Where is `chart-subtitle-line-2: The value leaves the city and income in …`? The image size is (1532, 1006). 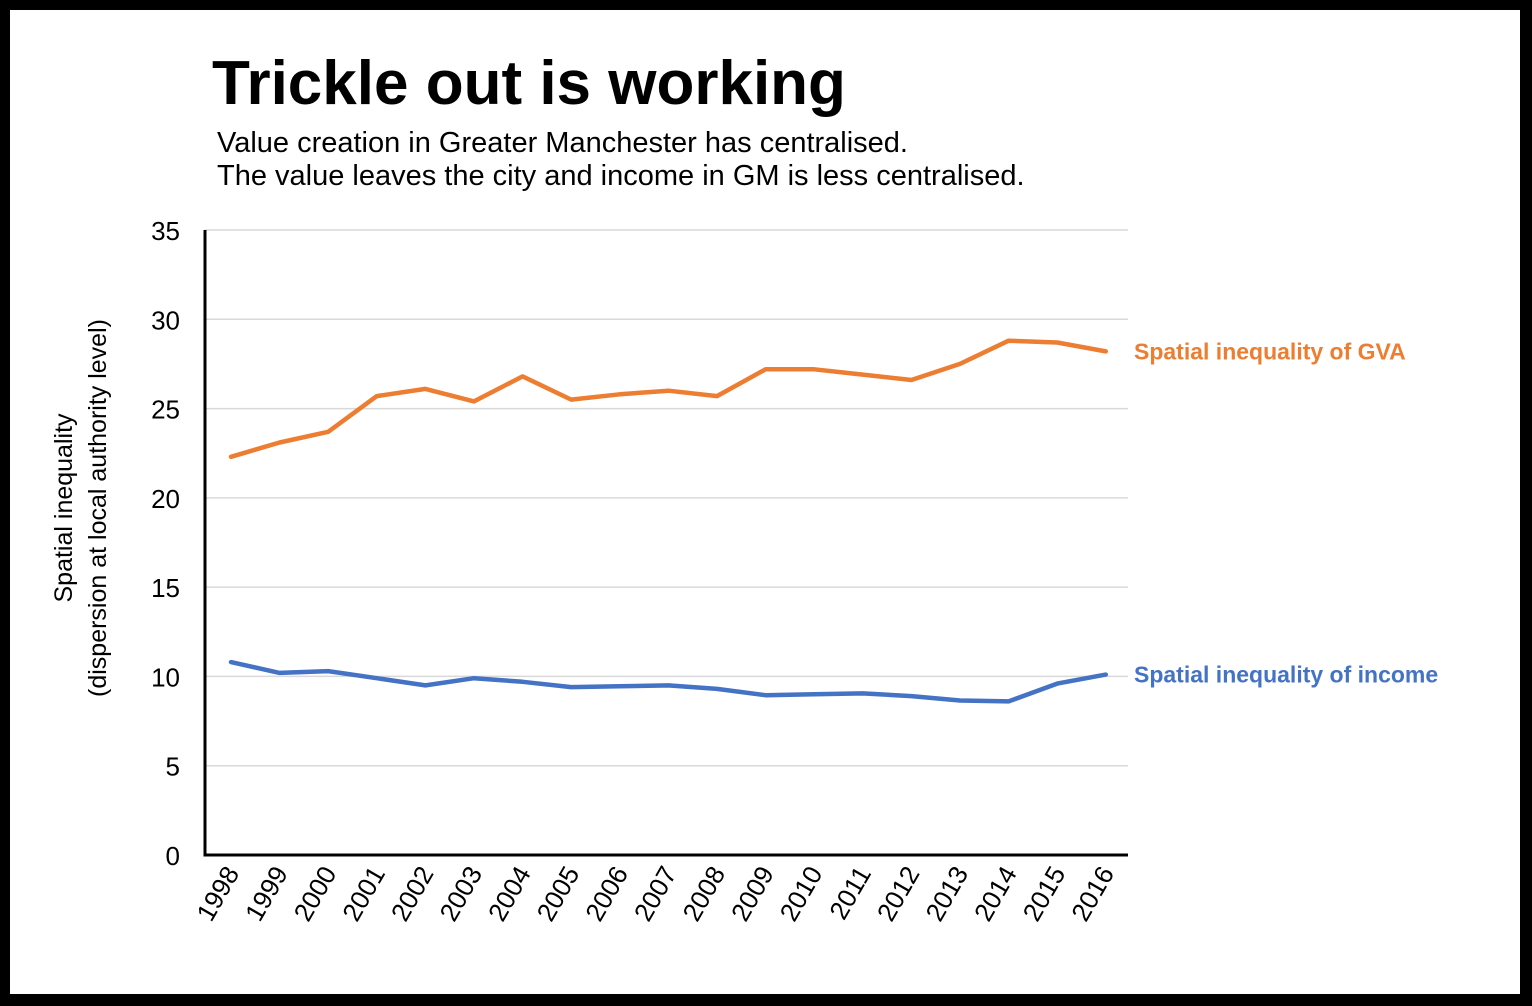
chart-subtitle-line-2: The value leaves the city and income in … is located at coordinates (621, 176).